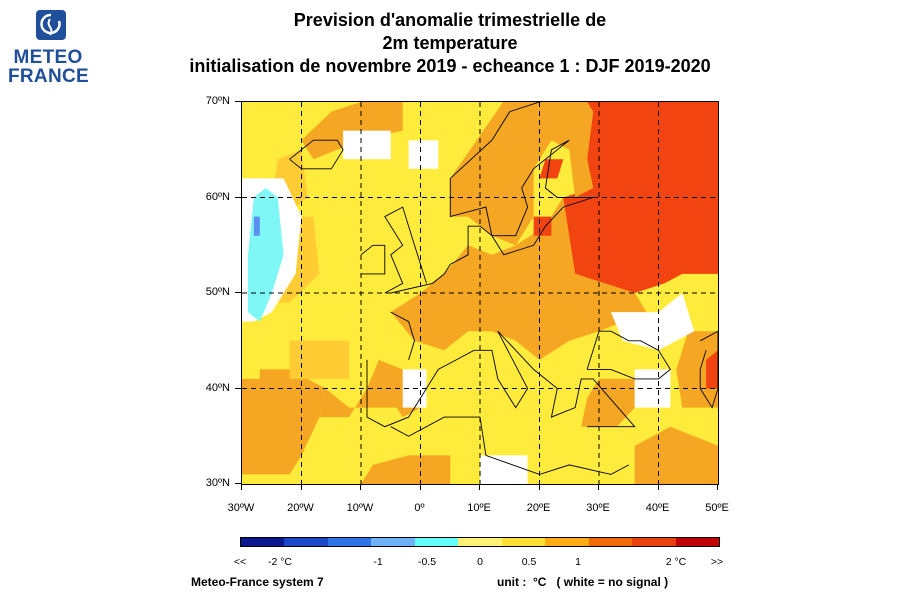 The height and width of the screenshot is (600, 900). I want to click on cold-core-atlantic-cold-core, so click(256, 226).